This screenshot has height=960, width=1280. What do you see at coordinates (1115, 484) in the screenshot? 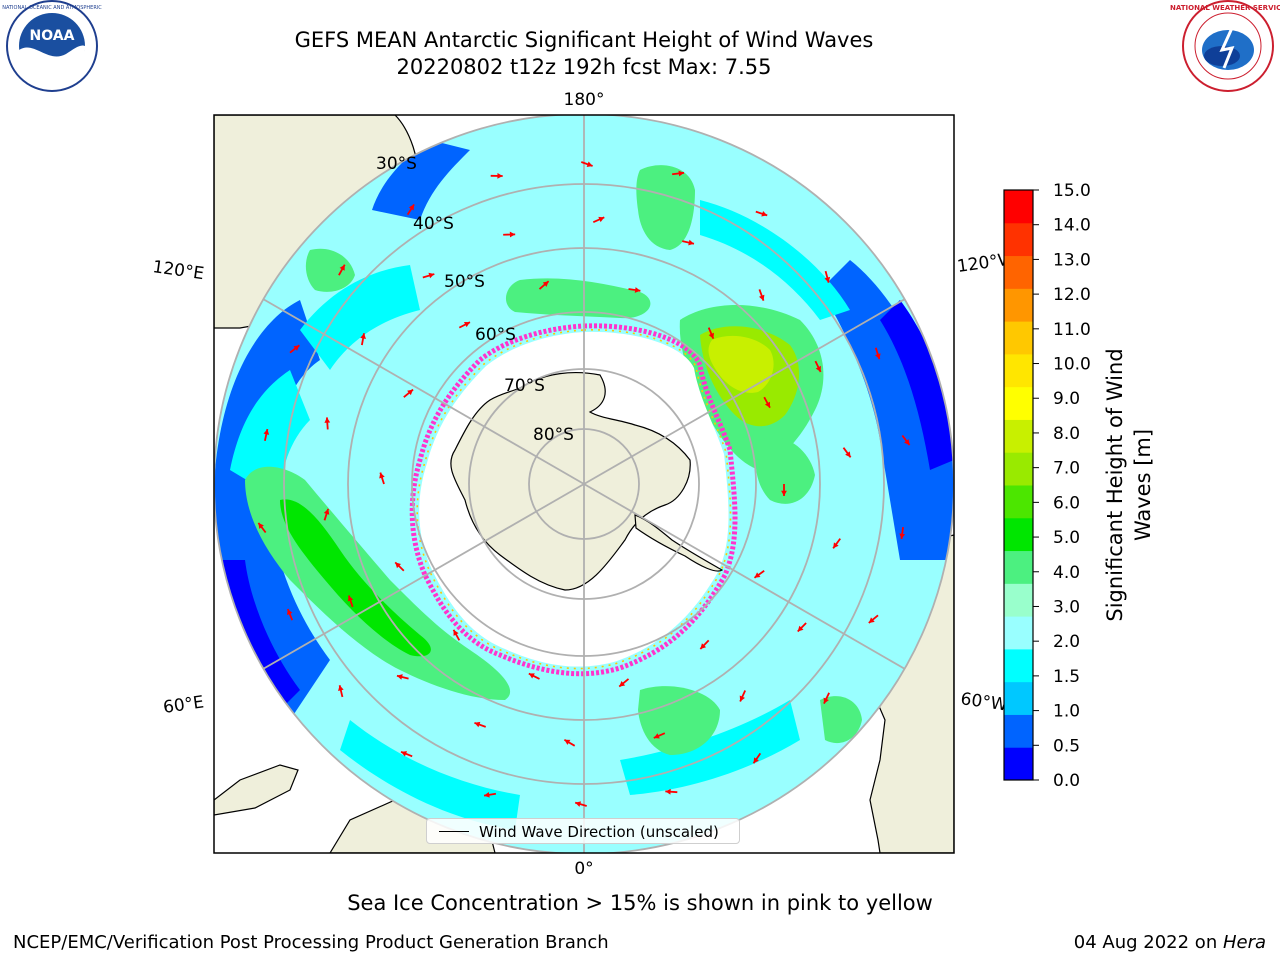
I see `colorbar-label-line1: Significant Height of Wind` at bounding box center [1115, 484].